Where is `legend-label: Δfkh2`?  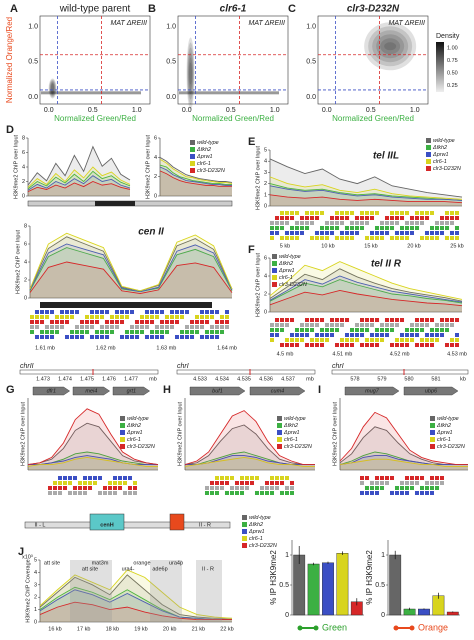
legend-label: Δfkh2 is located at coordinates (443, 426).